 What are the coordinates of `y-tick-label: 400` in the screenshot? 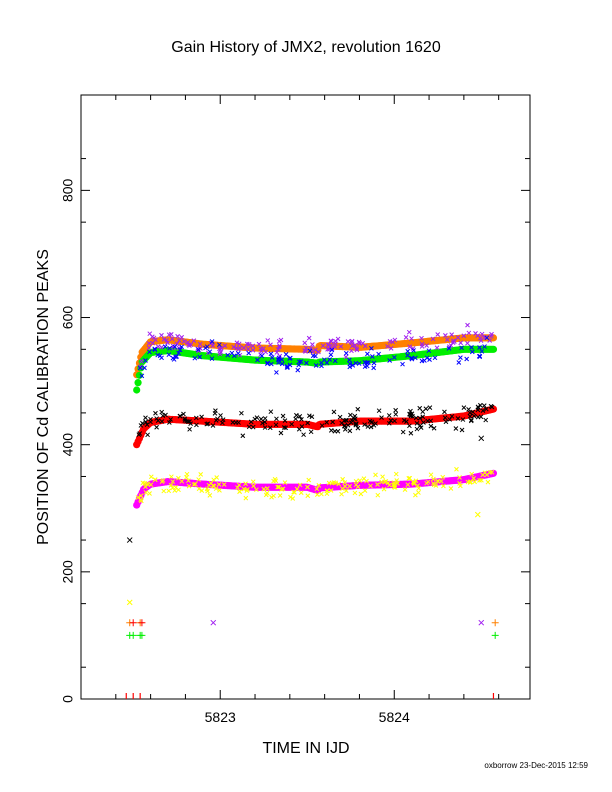 It's located at (68, 445).